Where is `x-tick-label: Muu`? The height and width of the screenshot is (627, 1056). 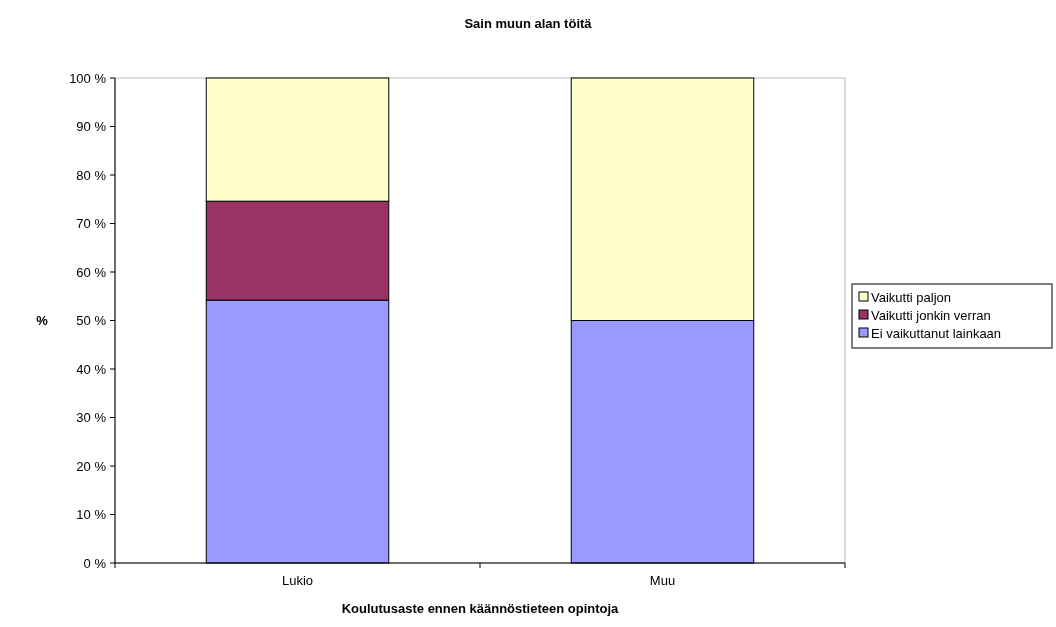 x-tick-label: Muu is located at coordinates (662, 580).